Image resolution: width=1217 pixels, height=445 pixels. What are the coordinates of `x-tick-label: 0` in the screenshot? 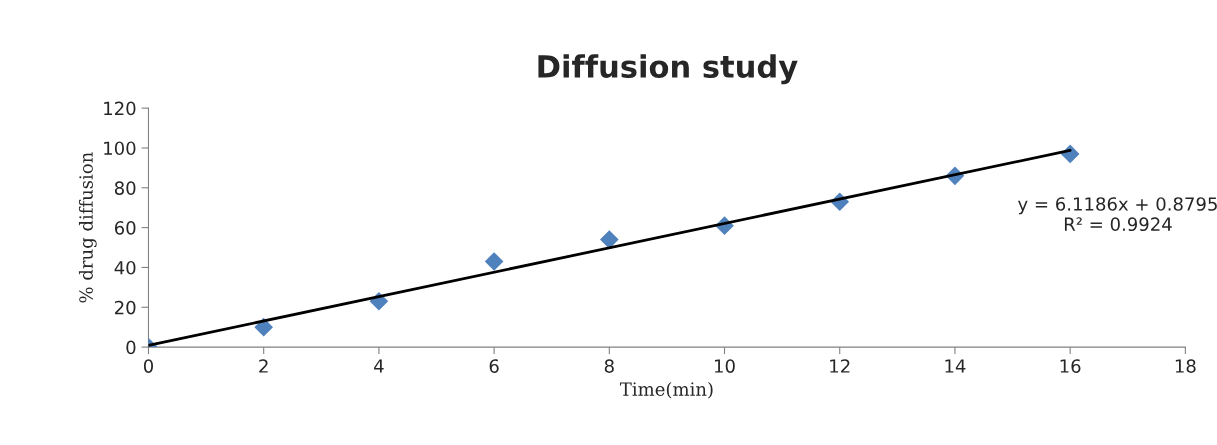 It's located at (148, 366).